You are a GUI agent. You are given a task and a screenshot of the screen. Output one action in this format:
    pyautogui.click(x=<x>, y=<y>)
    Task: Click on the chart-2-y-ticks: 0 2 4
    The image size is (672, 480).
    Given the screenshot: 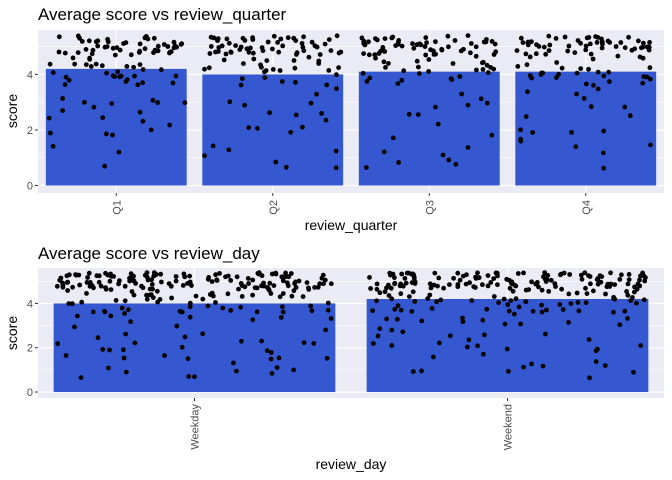 What is the action you would take?
    pyautogui.click(x=32, y=348)
    